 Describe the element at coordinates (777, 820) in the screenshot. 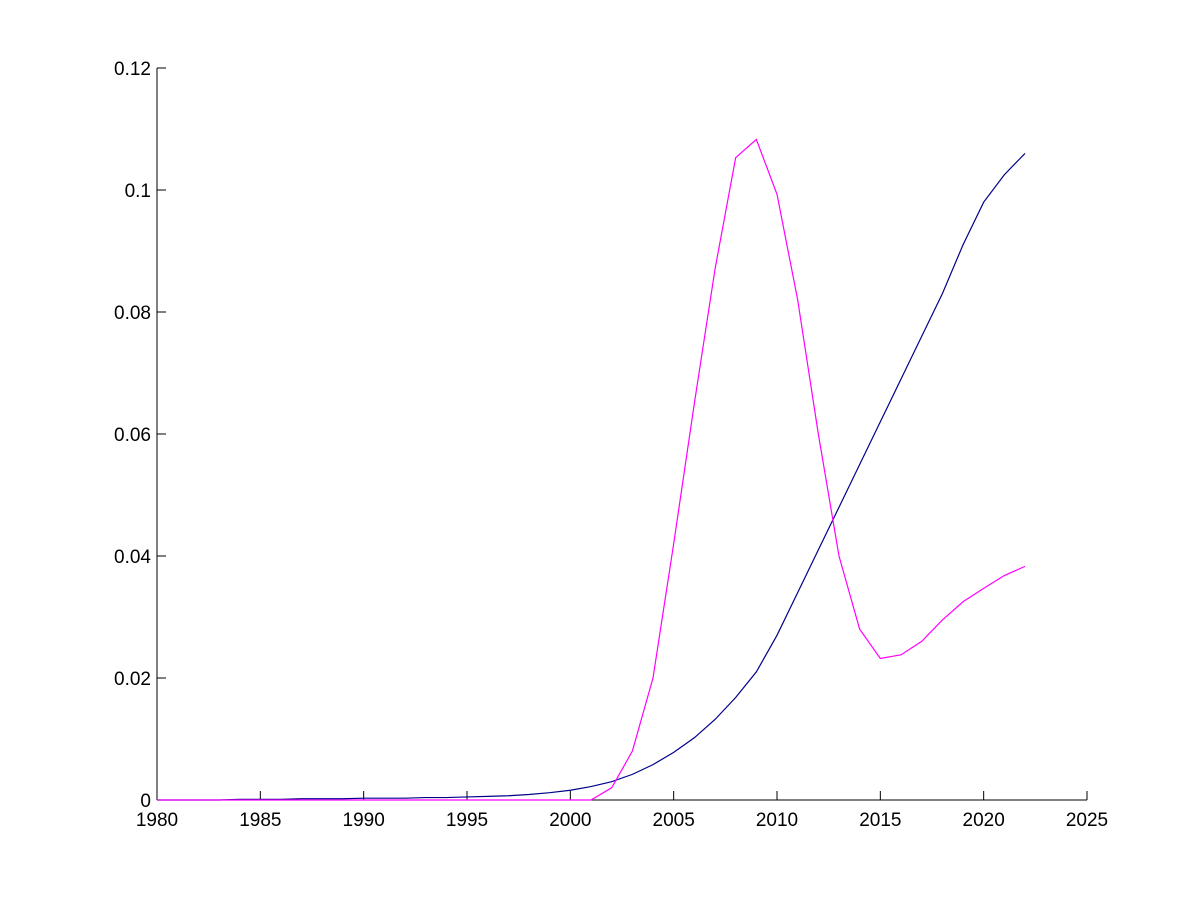

I see `x-tick-label: 2010` at that location.